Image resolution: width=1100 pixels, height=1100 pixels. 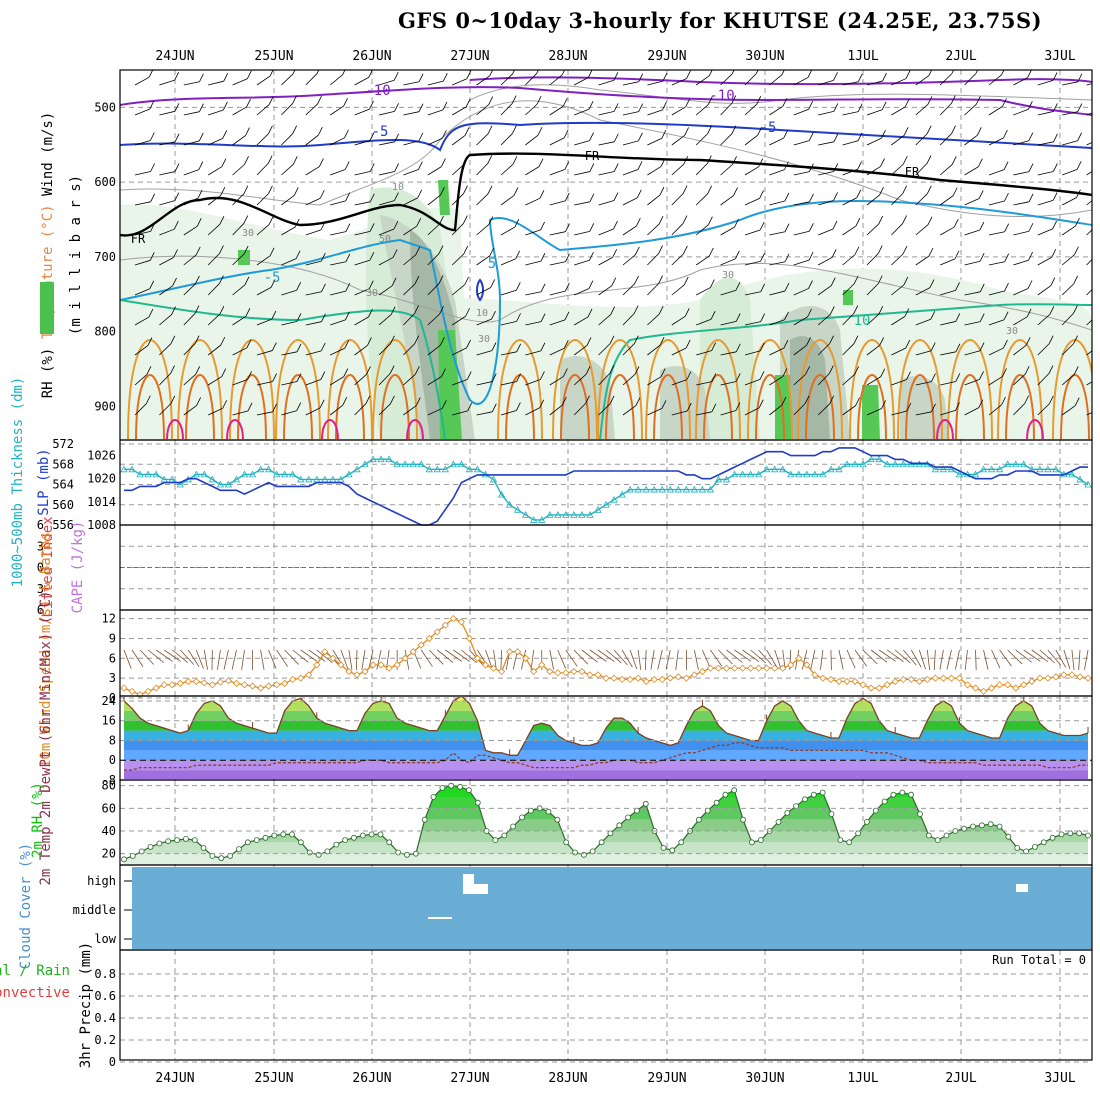 What do you see at coordinates (46, 737) in the screenshot?
I see `ylabel-temp-text: 2m Temp 2m DewPt (6hr Min/Max) (°C)` at bounding box center [46, 737].